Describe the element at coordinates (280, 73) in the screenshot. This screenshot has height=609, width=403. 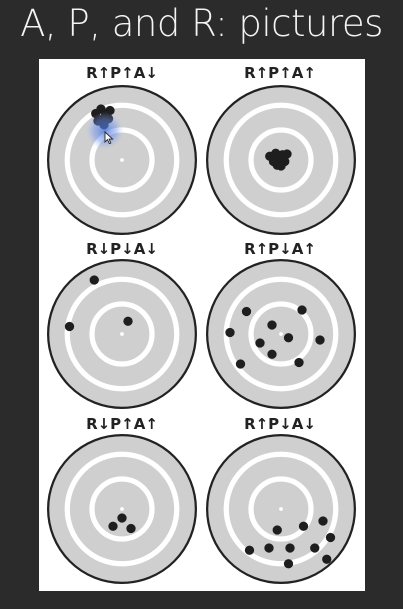
I see `target-label-2: R↑P↑A↑` at that location.